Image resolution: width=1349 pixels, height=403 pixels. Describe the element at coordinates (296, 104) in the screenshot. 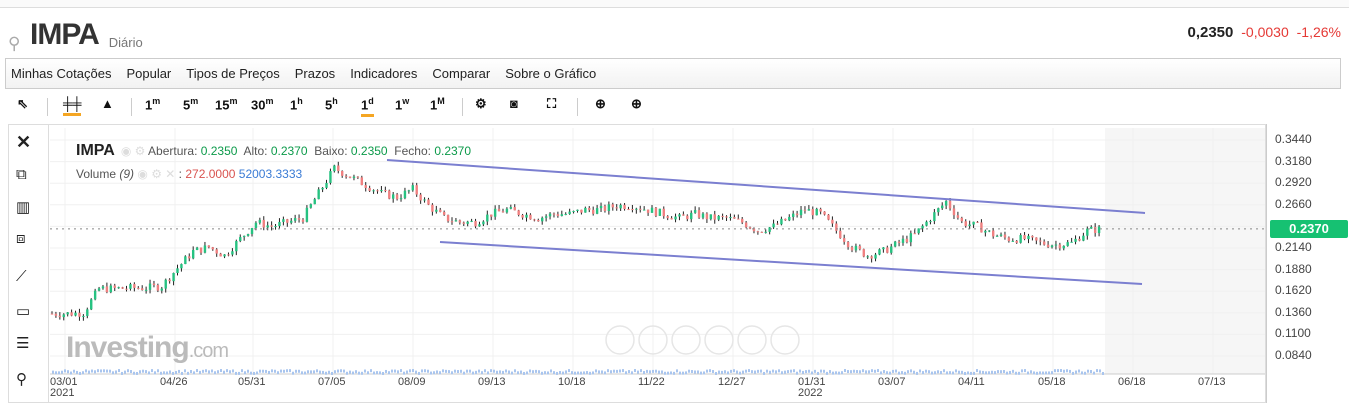

I see `interval-1h: 1h` at that location.